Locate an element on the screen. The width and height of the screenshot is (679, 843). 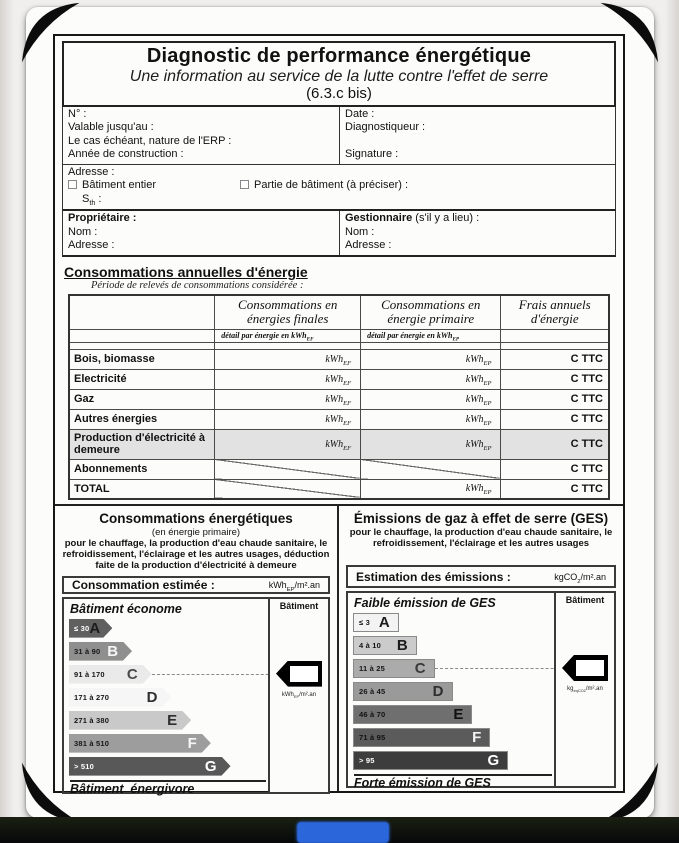
field-date-label: Date : is located at coordinates (360, 113).